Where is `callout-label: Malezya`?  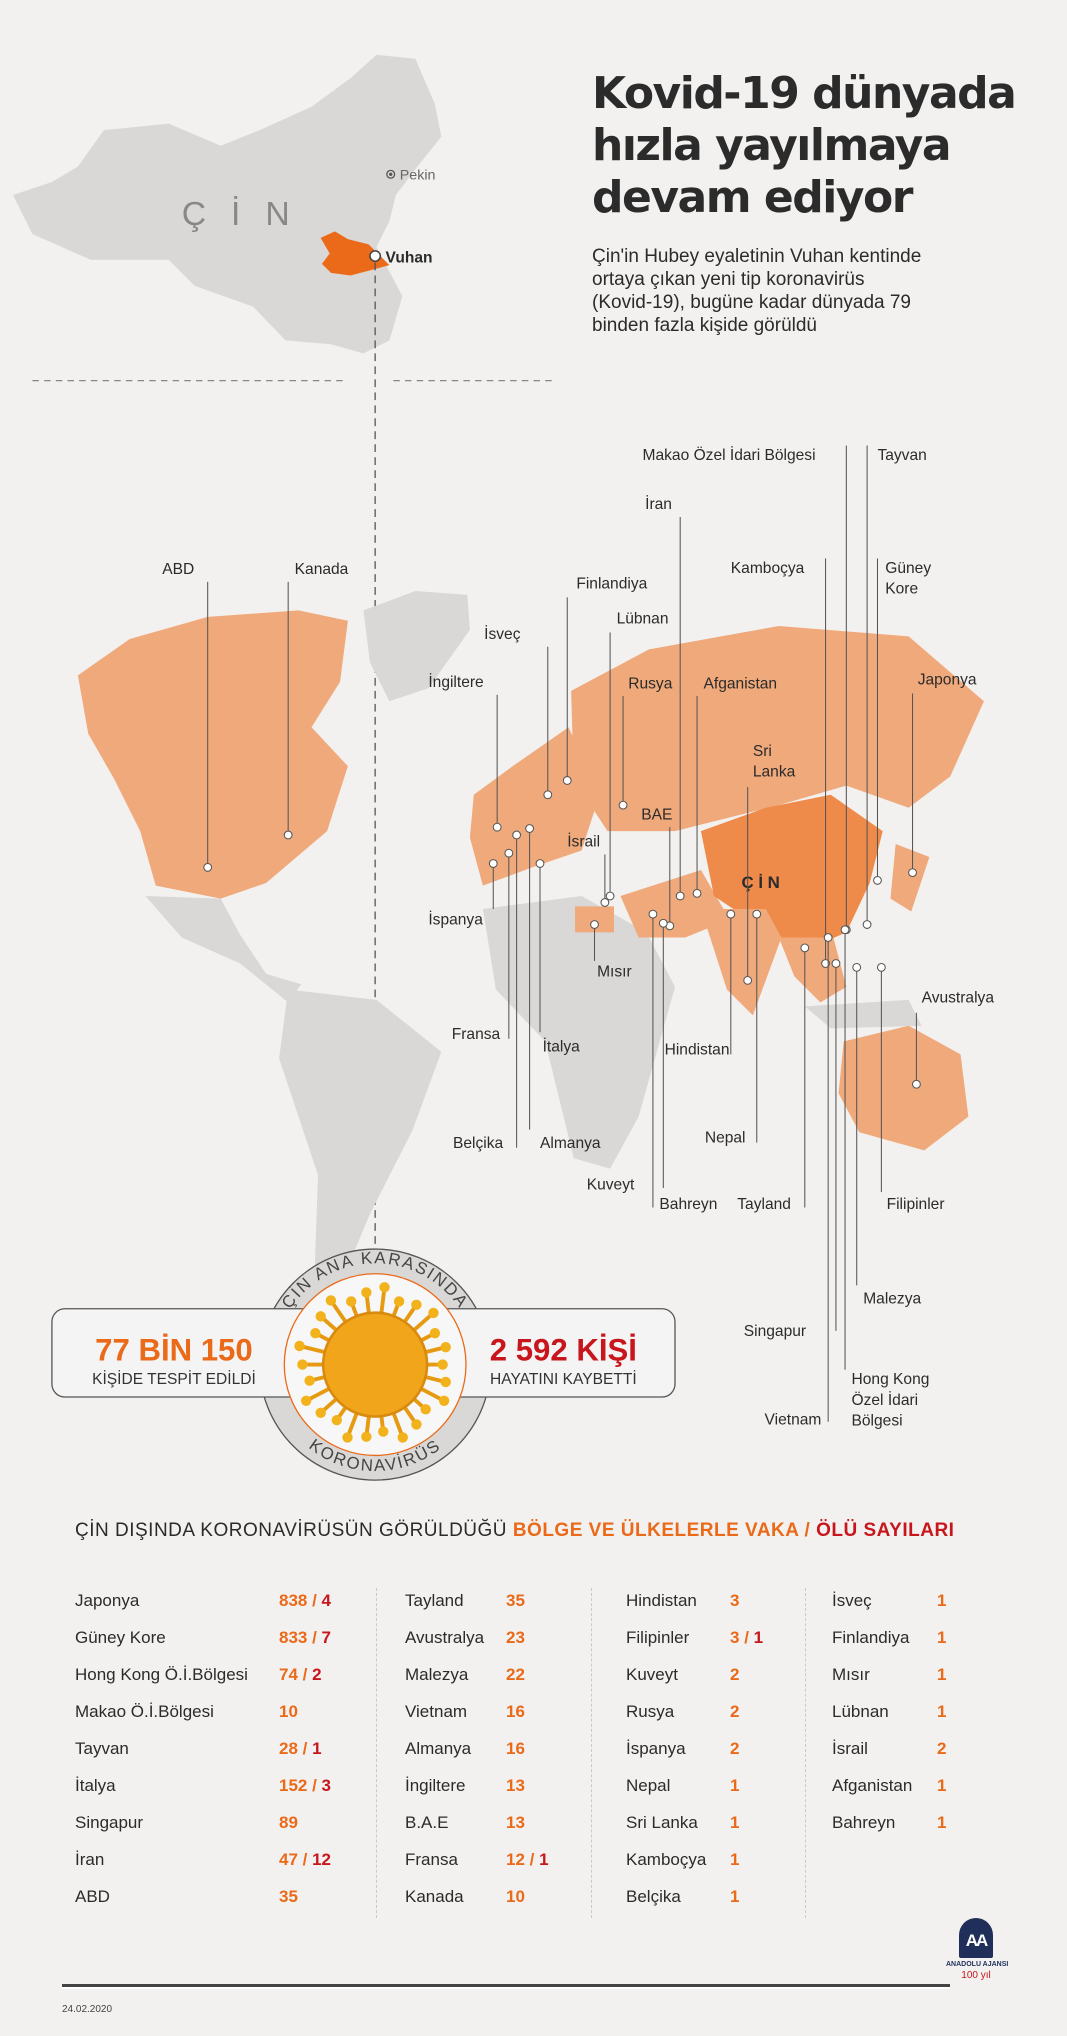
callout-label: Malezya is located at coordinates (892, 1299).